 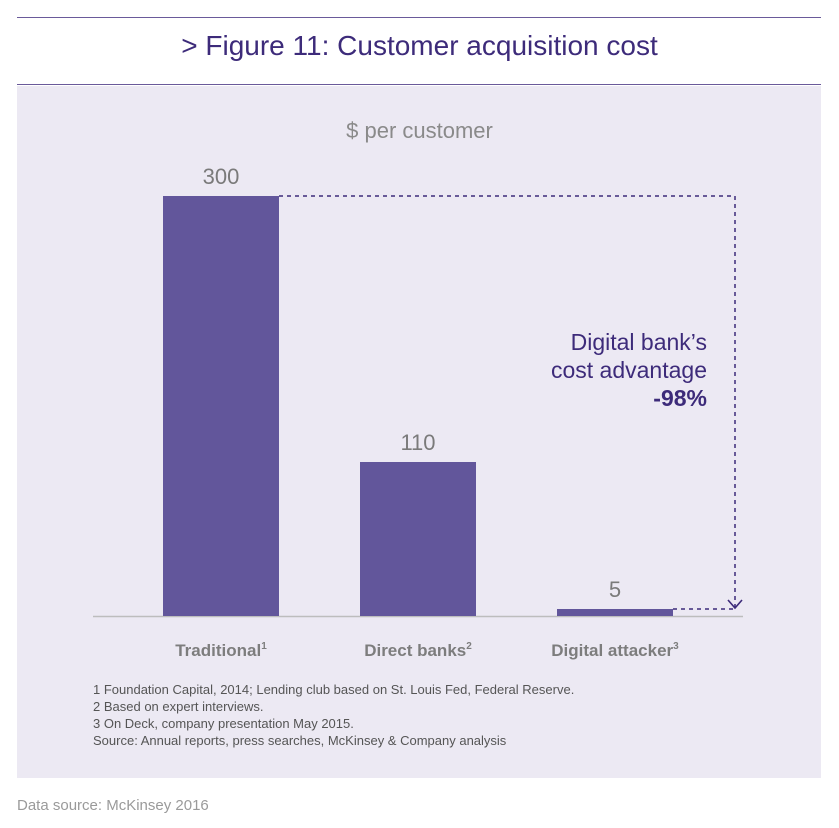 I want to click on category-label-0: Traditional1, so click(x=221, y=650).